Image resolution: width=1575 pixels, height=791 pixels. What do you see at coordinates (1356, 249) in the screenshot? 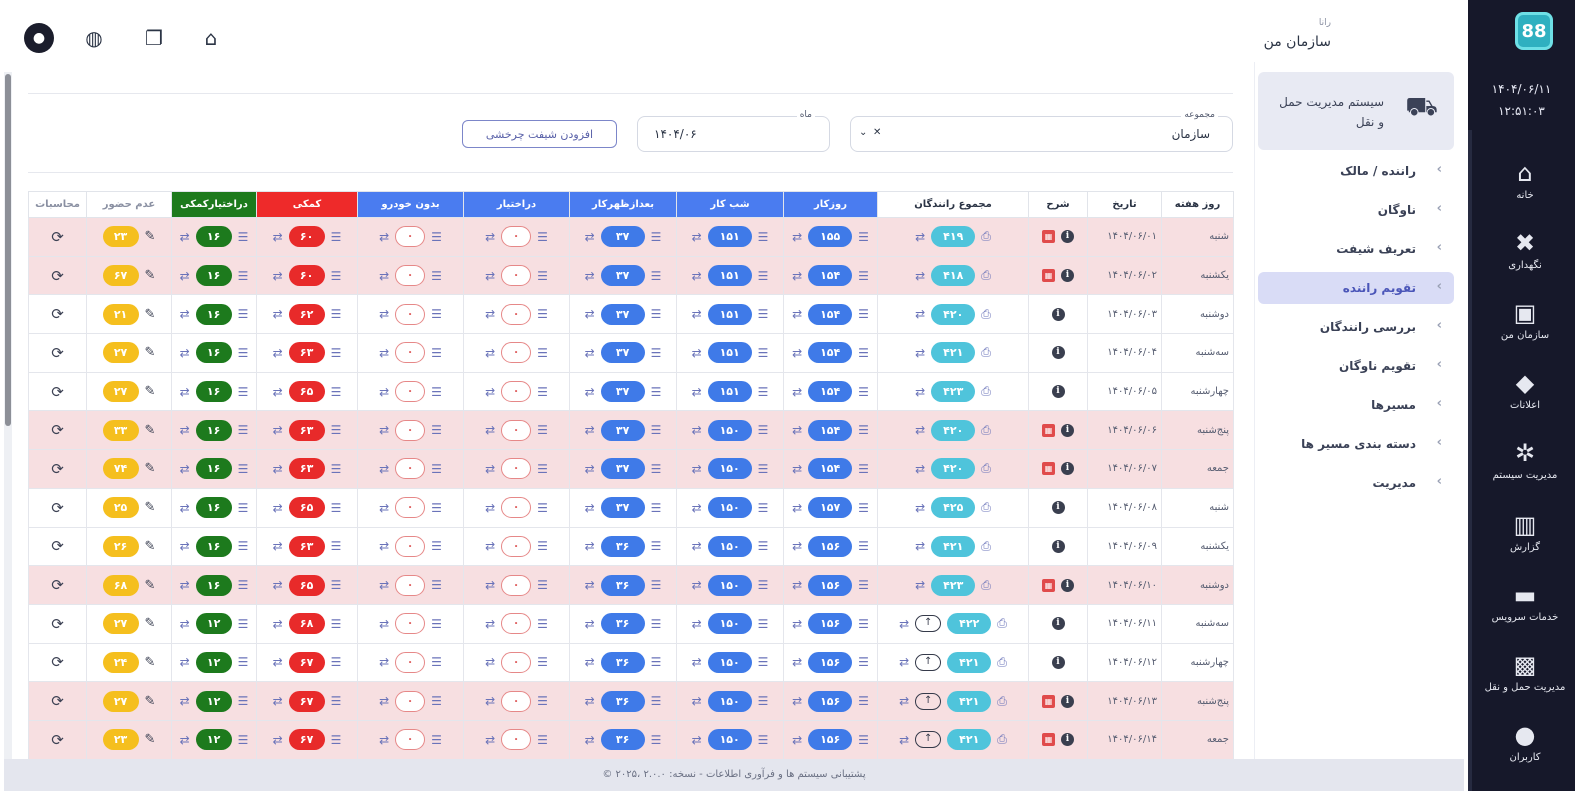
I see `menu-item-shift-definition: ‹ تعریف شیفت` at bounding box center [1356, 249].